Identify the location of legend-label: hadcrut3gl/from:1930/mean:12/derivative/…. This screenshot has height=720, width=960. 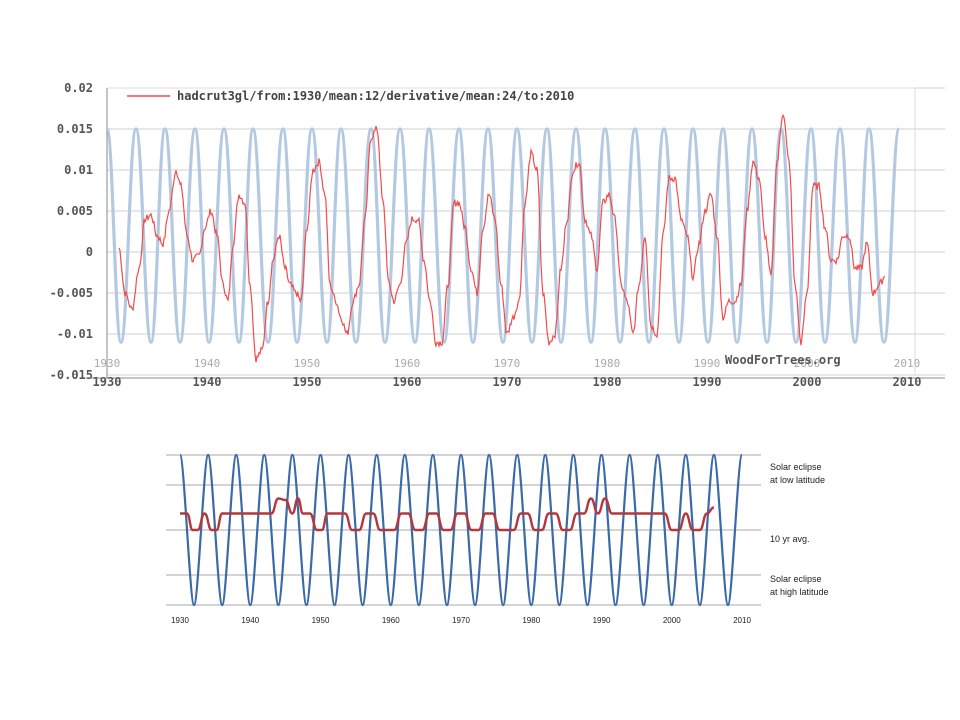
(375, 96).